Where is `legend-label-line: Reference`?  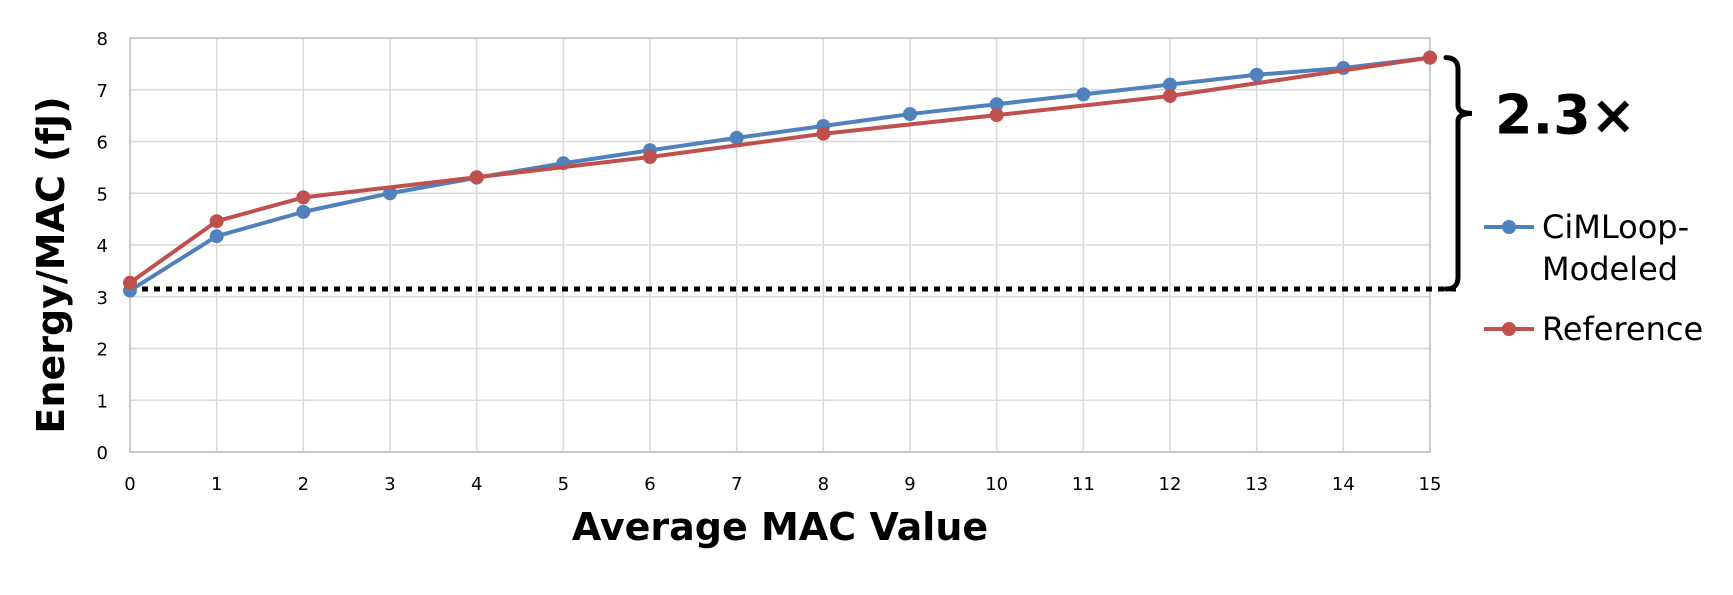 legend-label-line: Reference is located at coordinates (1622, 329).